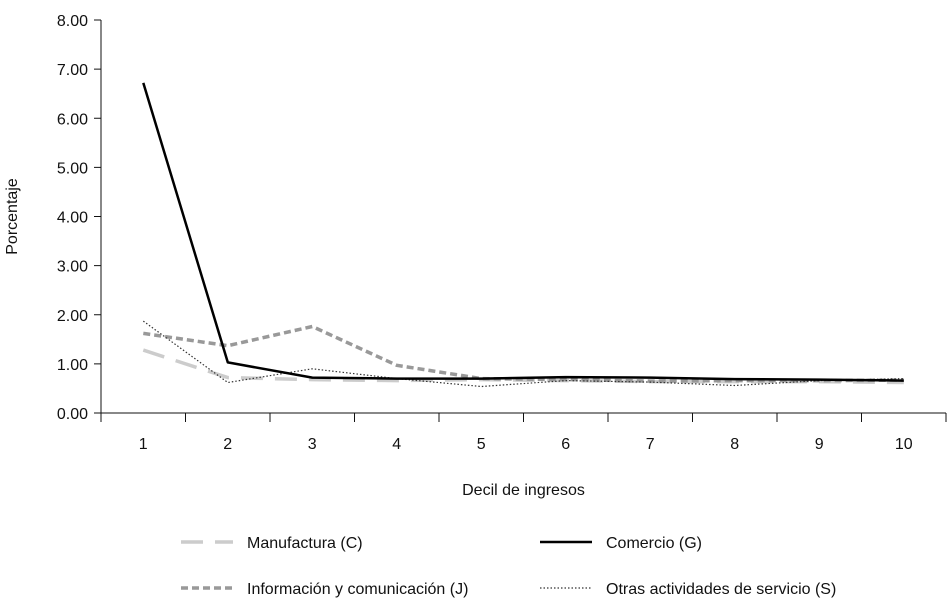  Describe the element at coordinates (72, 119) in the screenshot. I see `y-tick-label: 6.00` at that location.